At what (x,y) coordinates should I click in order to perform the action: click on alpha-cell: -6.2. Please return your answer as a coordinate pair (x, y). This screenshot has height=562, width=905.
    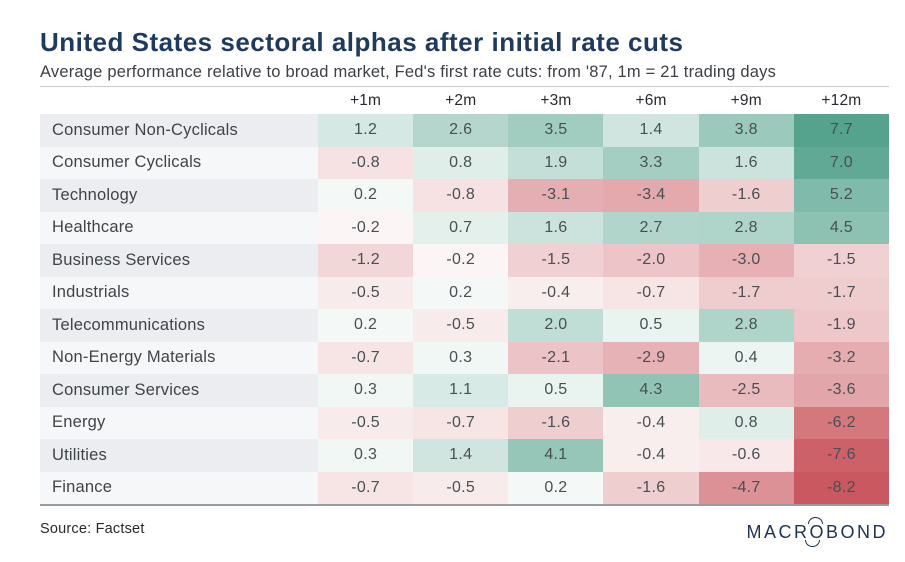
    Looking at the image, I should click on (841, 422).